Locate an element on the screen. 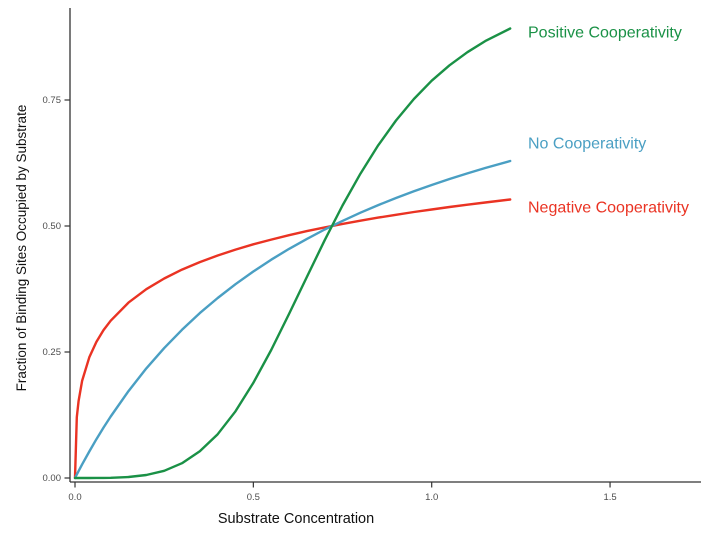 The image size is (707, 543). series-label-negative-cooperativity: Negative Cooperativity is located at coordinates (608, 207).